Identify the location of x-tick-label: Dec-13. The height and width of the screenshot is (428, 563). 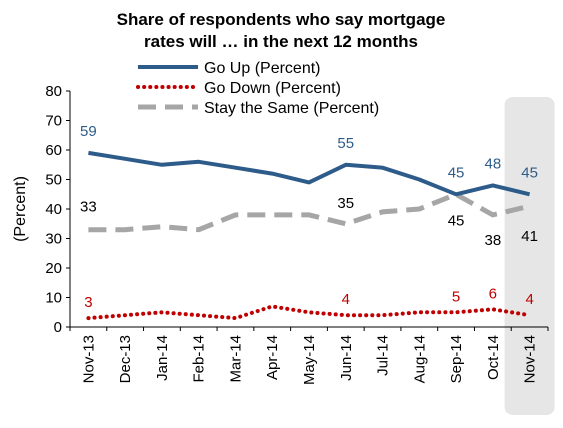
(125, 359).